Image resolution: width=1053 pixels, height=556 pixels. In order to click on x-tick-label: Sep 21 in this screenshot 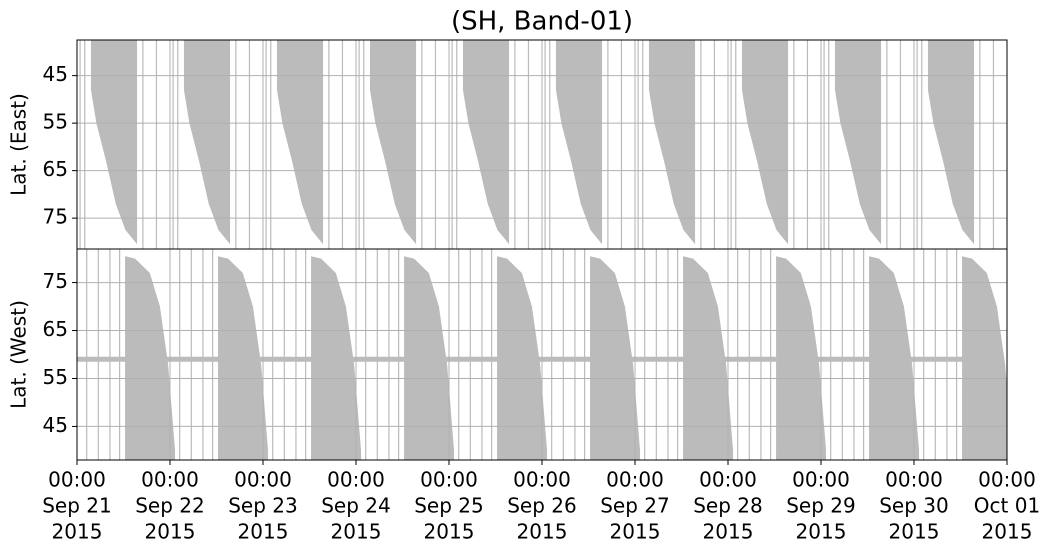, I will do `click(77, 506)`.